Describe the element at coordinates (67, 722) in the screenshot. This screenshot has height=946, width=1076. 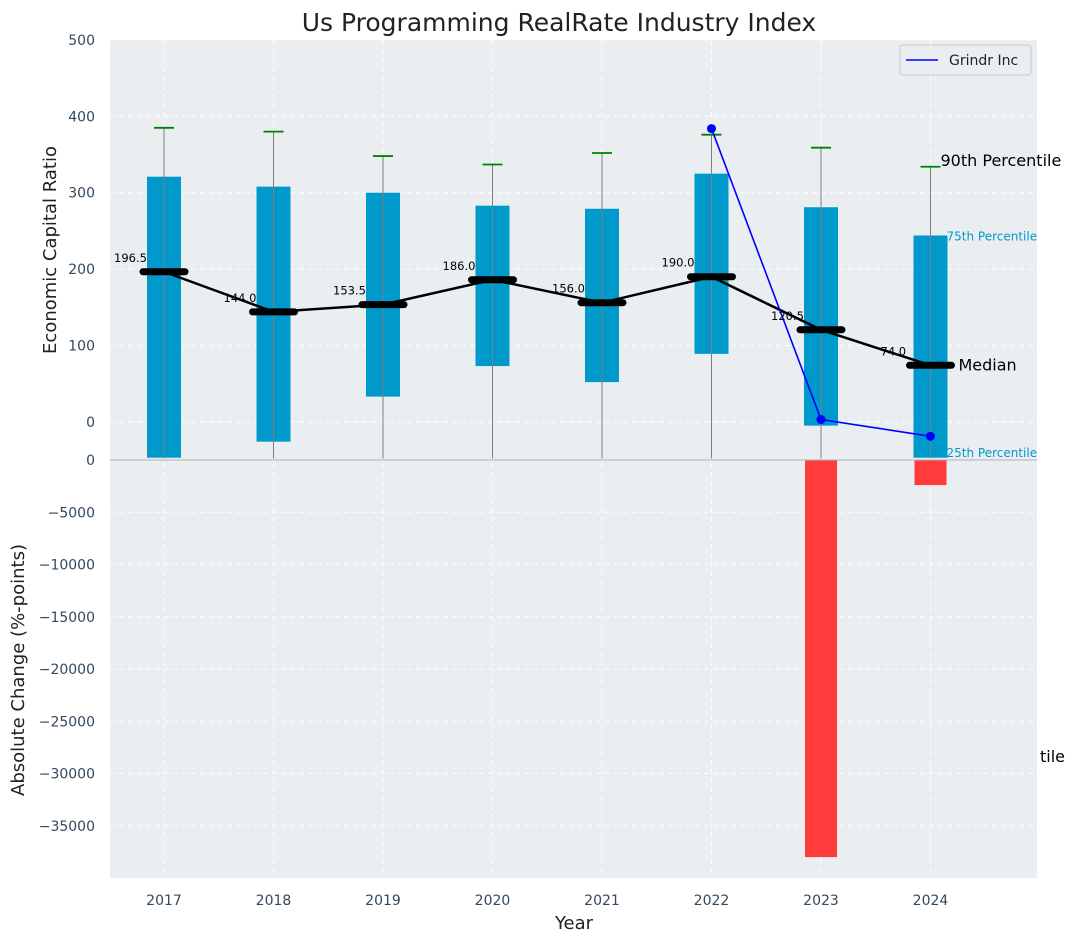
I see `bottom-y-tick-label: −25000` at that location.